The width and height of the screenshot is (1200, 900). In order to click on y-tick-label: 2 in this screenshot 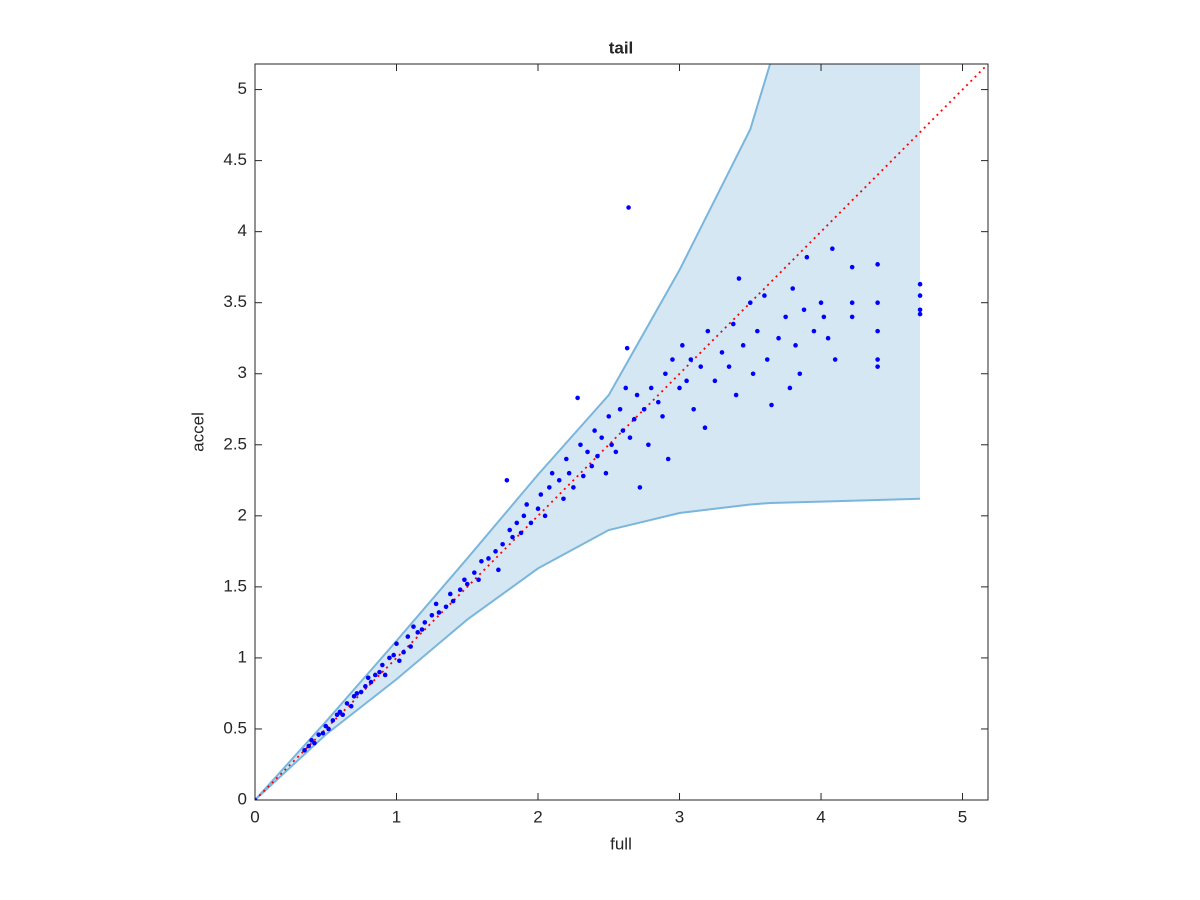, I will do `click(242, 514)`.